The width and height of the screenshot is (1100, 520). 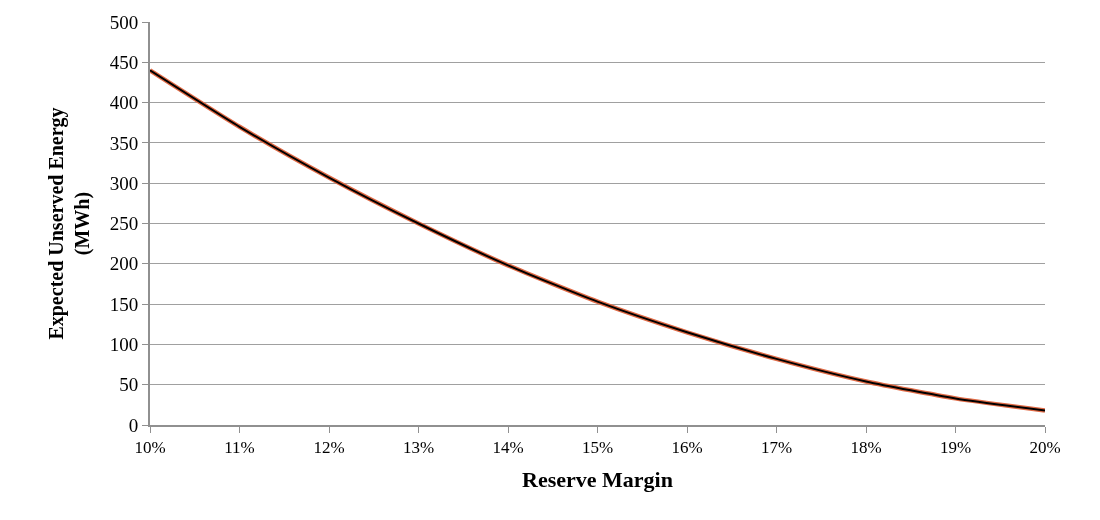 I want to click on y-tick-label: 250, so click(x=124, y=224).